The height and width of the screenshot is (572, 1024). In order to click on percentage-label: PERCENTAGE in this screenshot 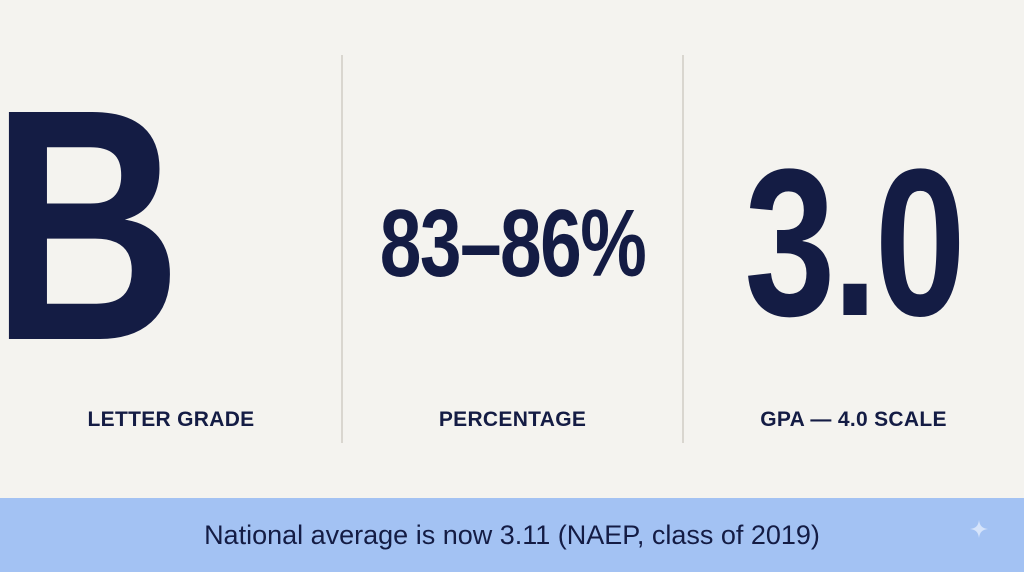, I will do `click(512, 419)`.